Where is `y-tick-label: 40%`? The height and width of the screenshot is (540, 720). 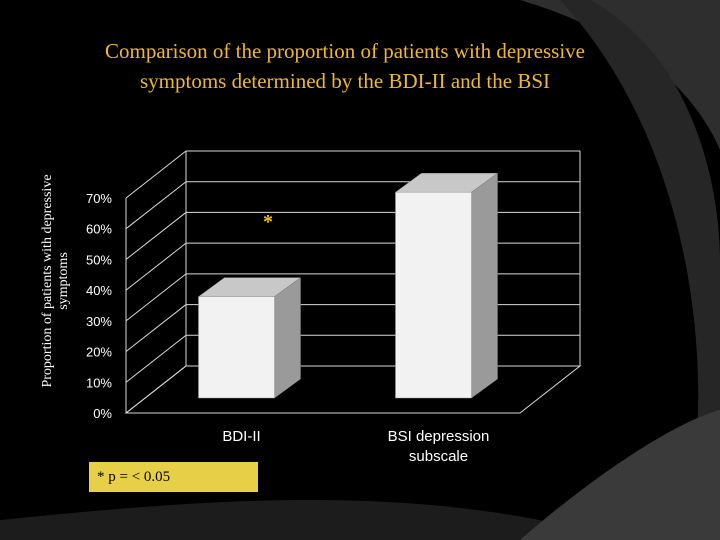 y-tick-label: 40% is located at coordinates (99, 290).